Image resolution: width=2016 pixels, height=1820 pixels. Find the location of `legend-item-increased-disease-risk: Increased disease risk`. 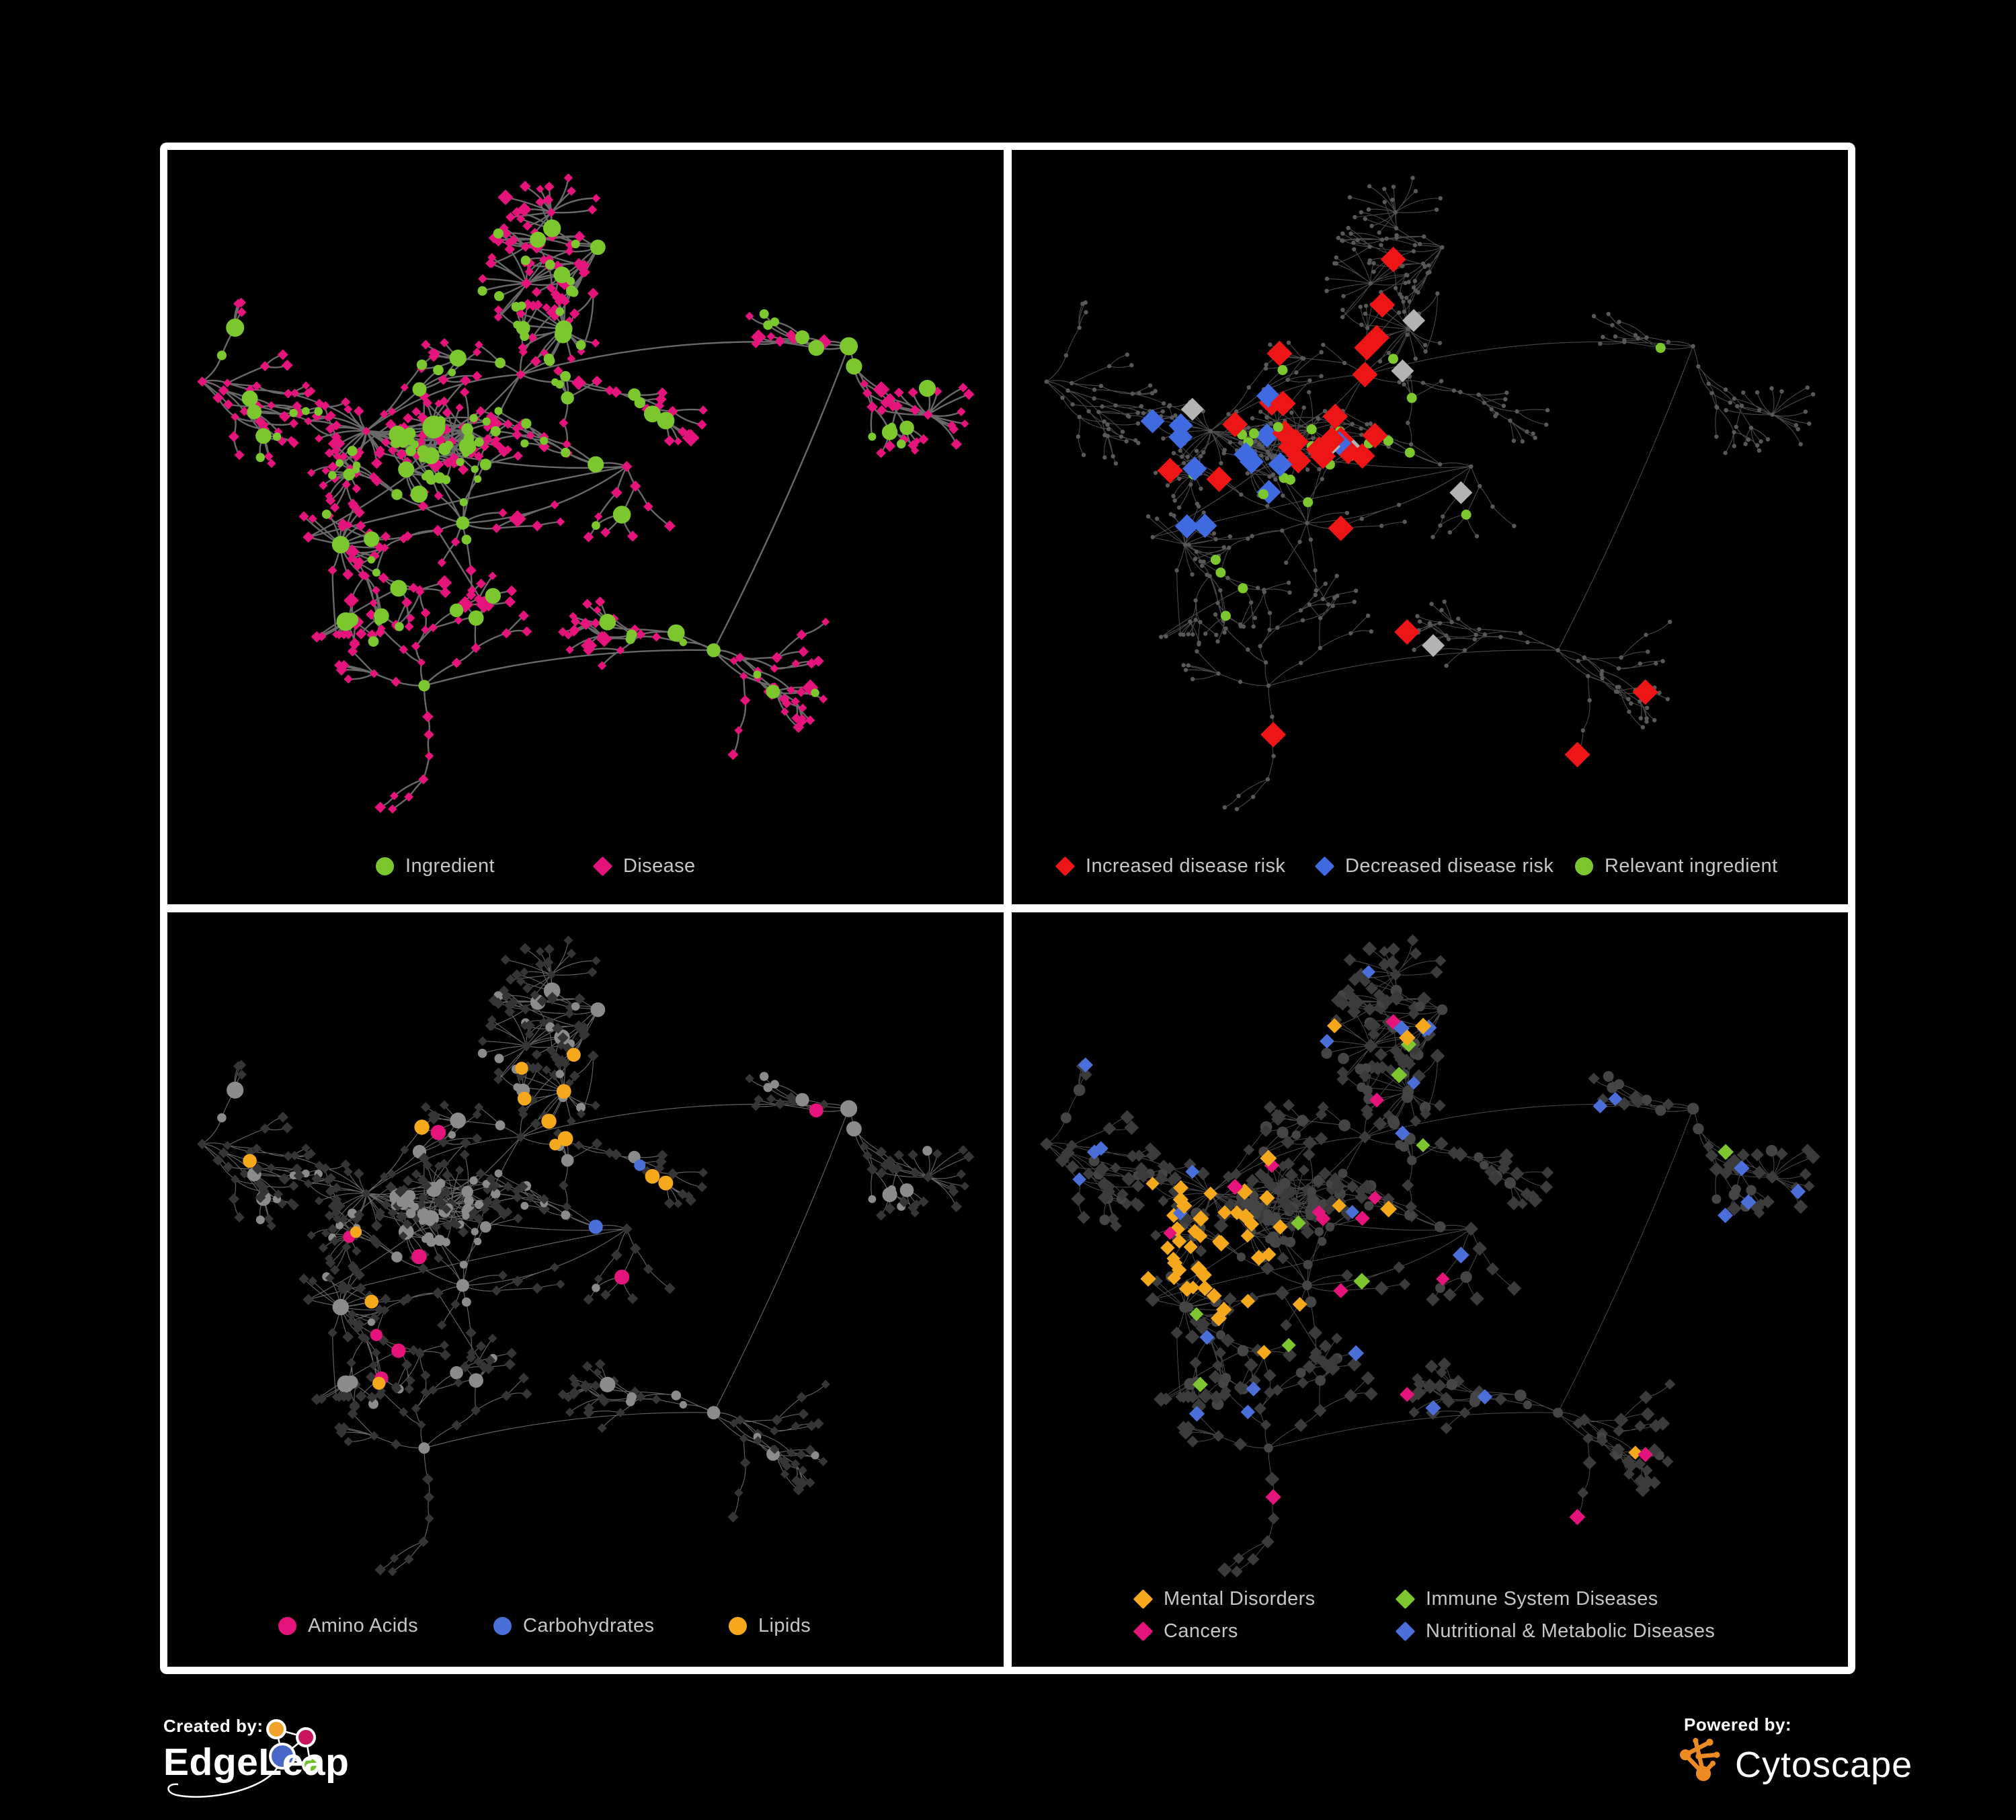

legend-item-increased-disease-risk: Increased disease risk is located at coordinates (1170, 866).